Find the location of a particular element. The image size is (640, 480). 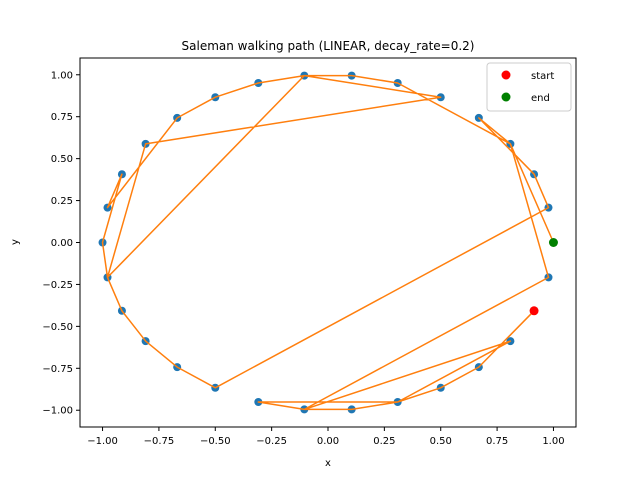

legend-start-marker is located at coordinates (506, 75).